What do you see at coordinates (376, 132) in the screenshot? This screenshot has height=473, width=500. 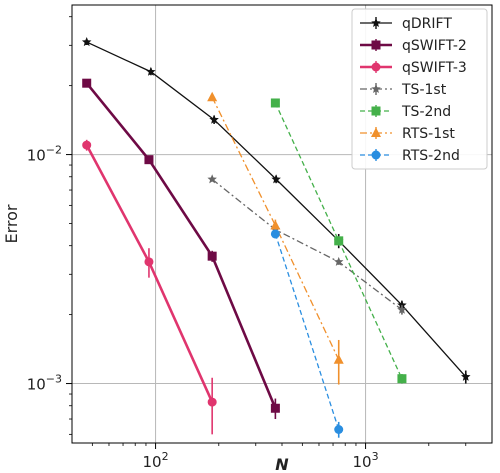 I see `legend-marker-RTS-1st` at bounding box center [376, 132].